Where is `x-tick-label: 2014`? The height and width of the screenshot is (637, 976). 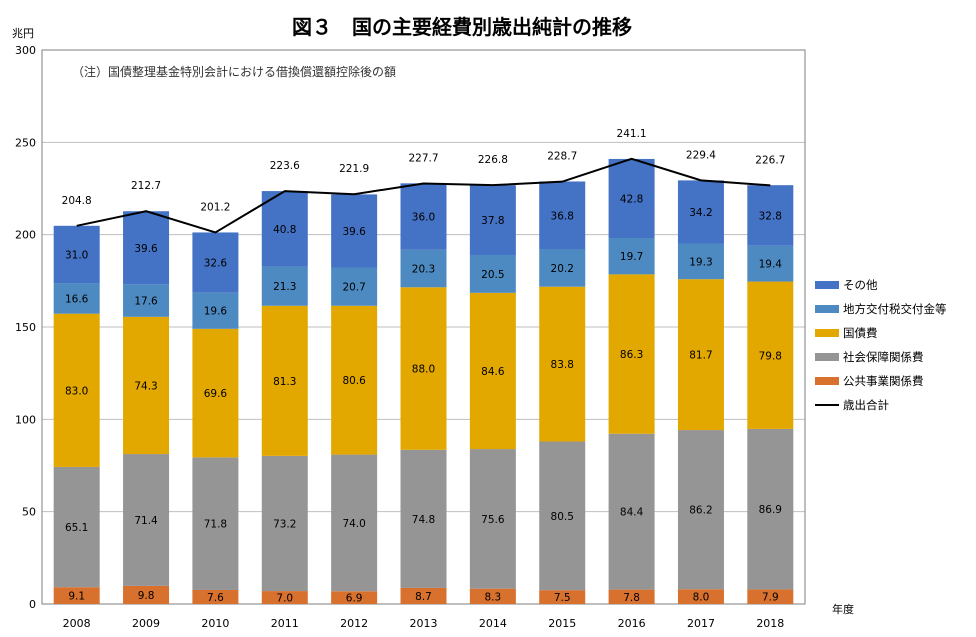
x-tick-label: 2014 is located at coordinates (493, 623).